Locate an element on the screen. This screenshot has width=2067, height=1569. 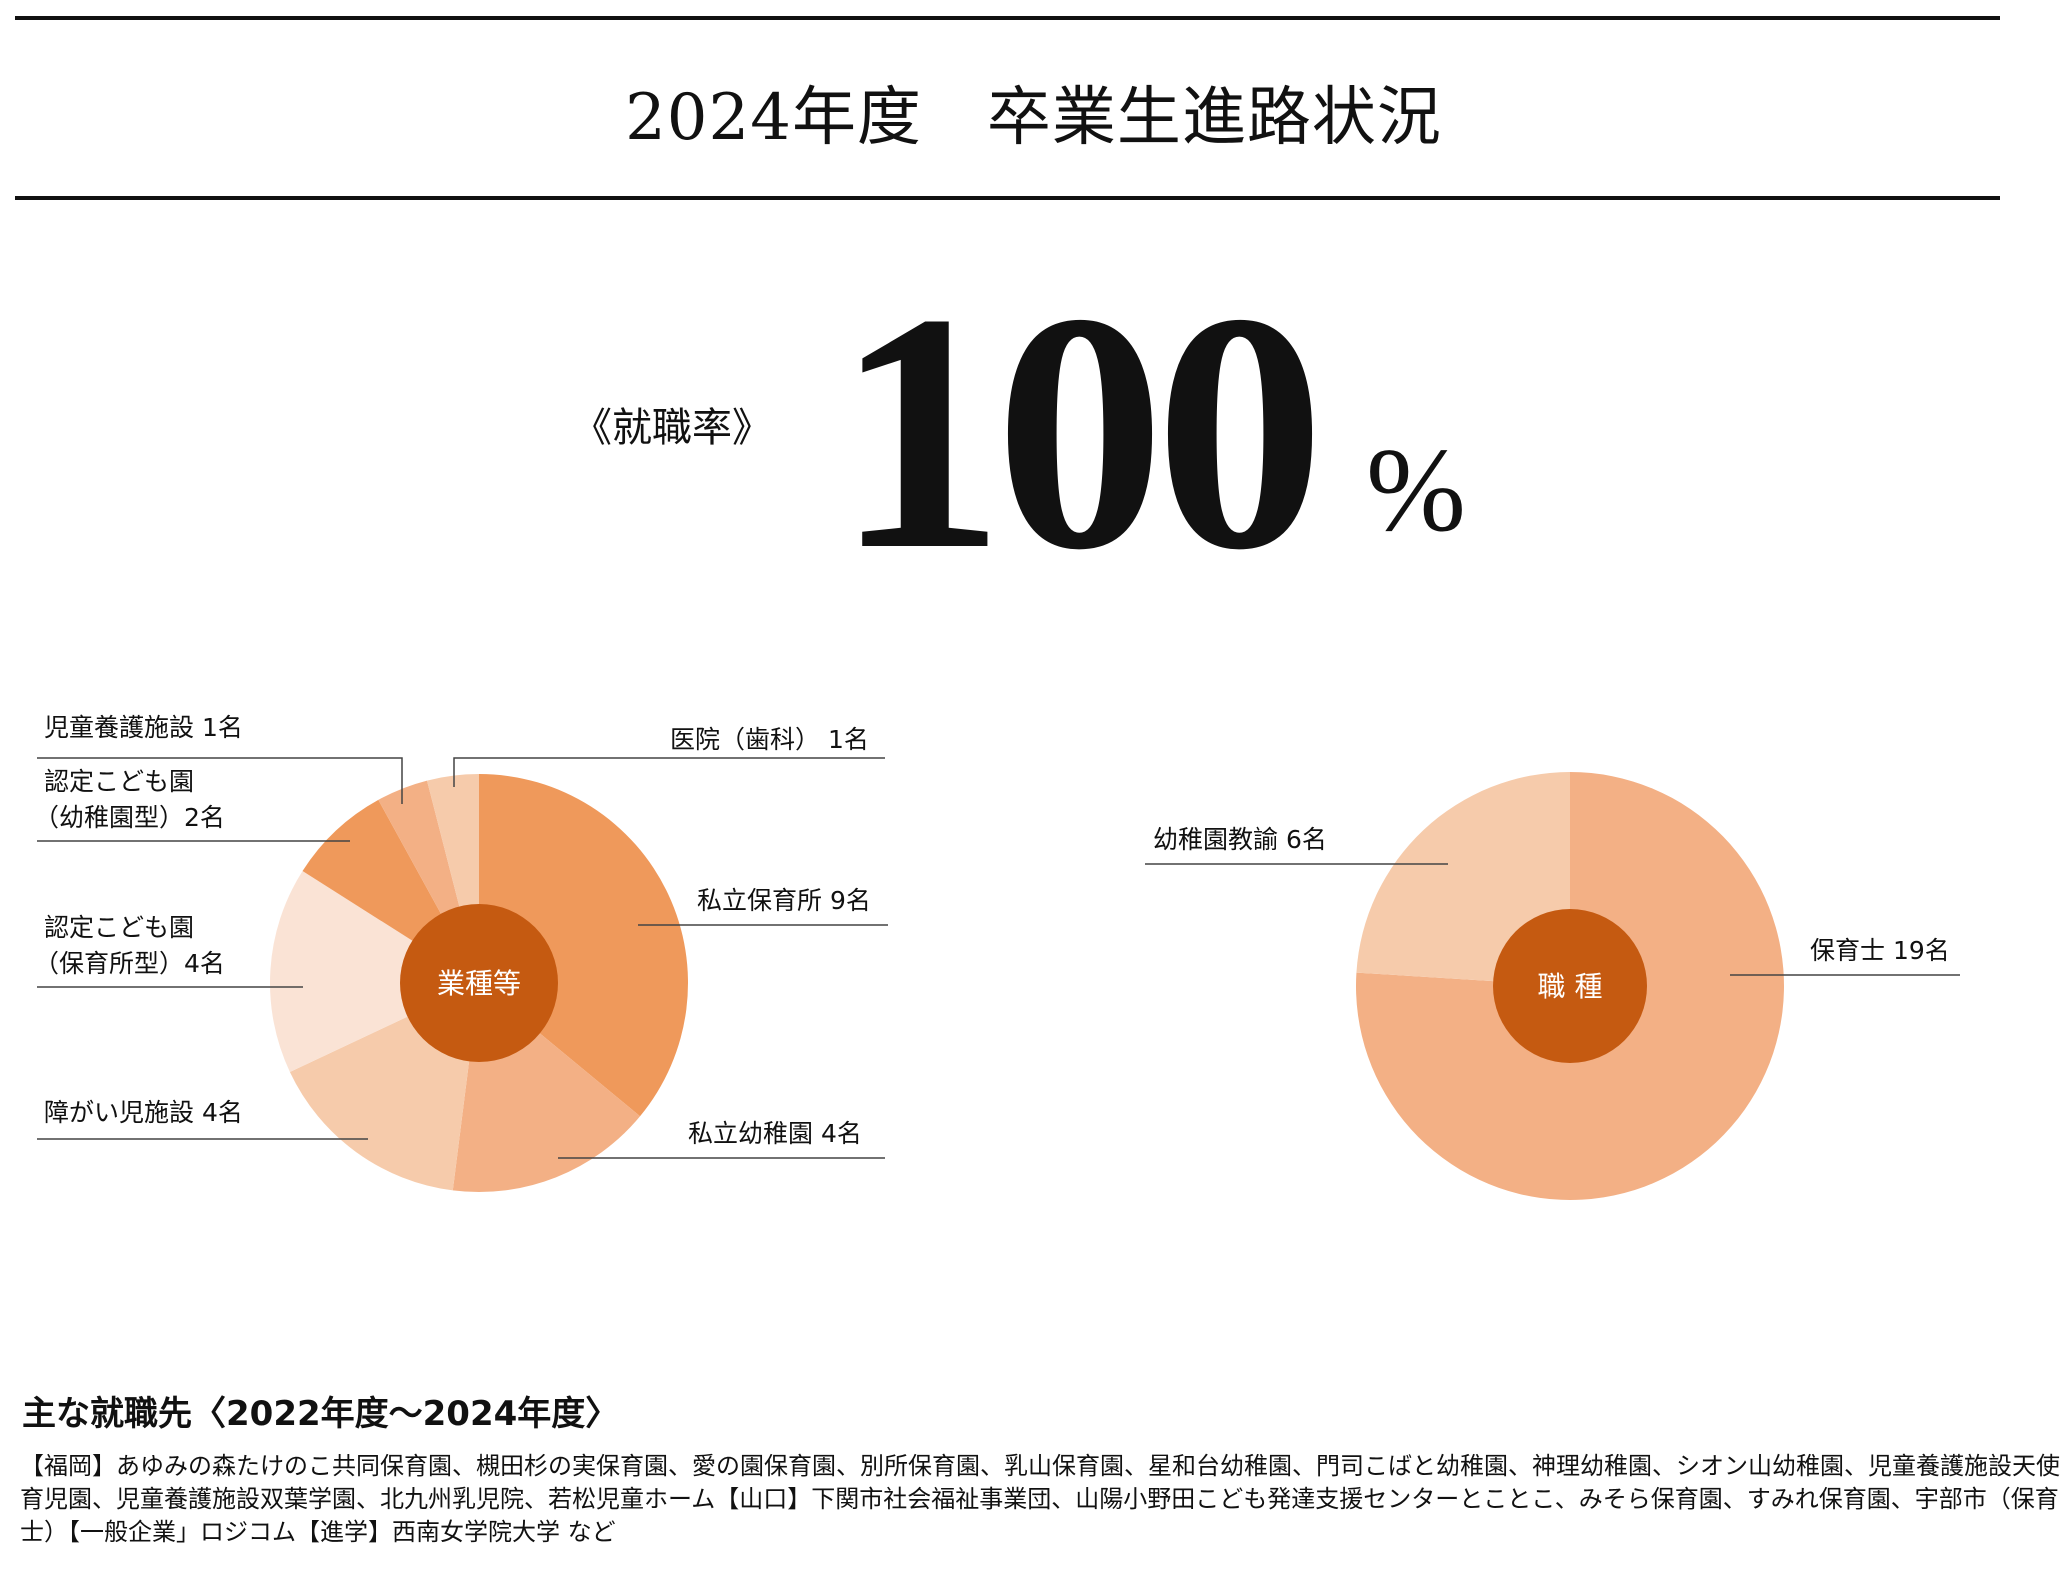
page-title: 2024年度 卒業生進路状況 is located at coordinates (1033, 118).